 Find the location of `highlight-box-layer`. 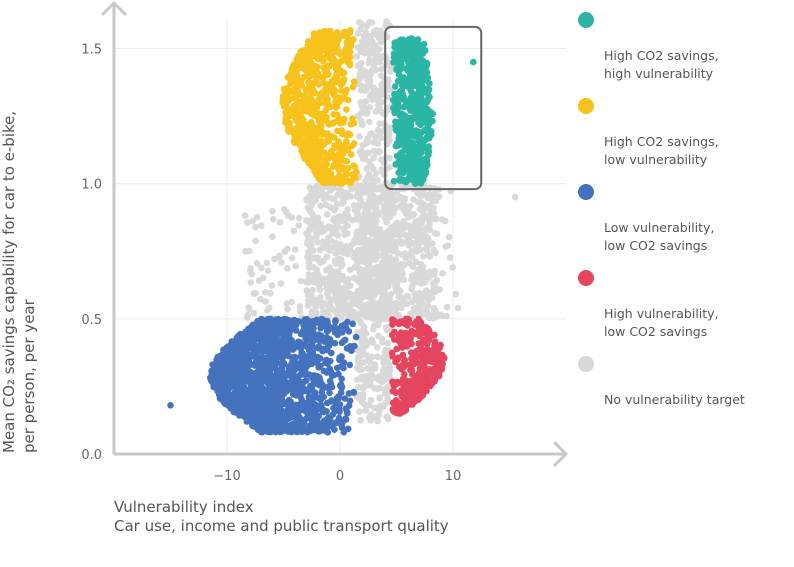

highlight-box-layer is located at coordinates (433, 108).